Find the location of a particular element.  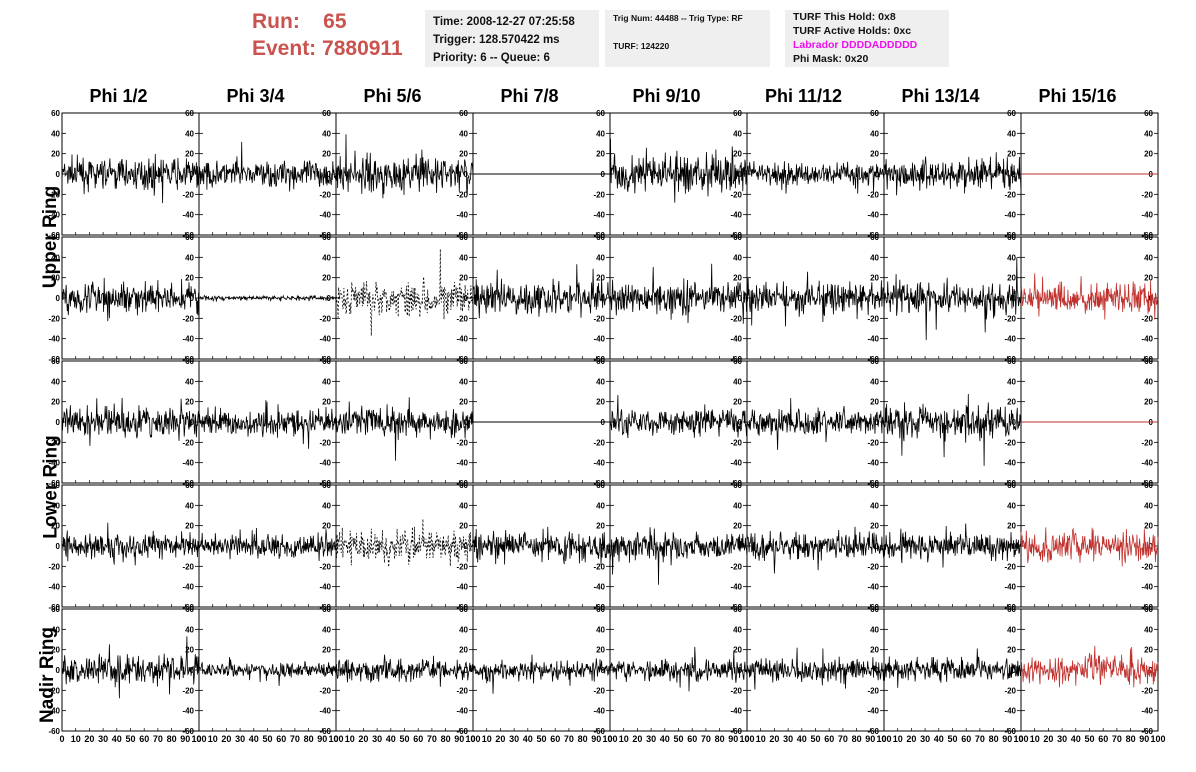

x-tick-label: 60 is located at coordinates (281, 739).